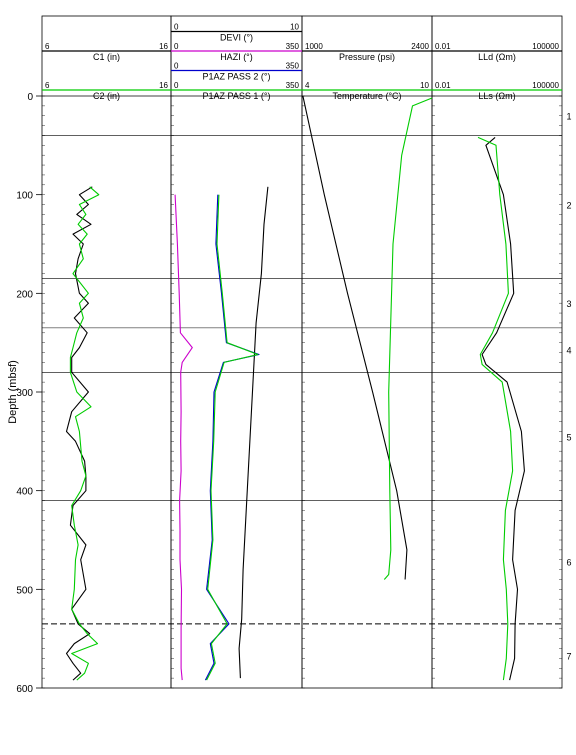 The image size is (576, 755). I want to click on y-tick-label: 400, so click(24, 492).